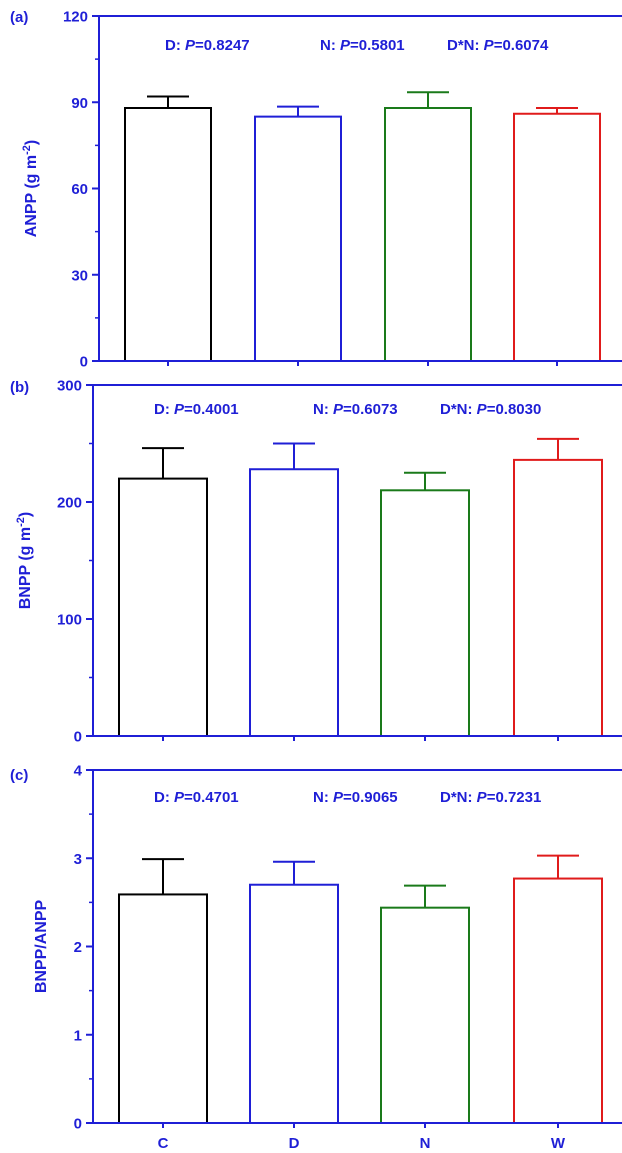  What do you see at coordinates (514, 409) in the screenshot?
I see `stat-p-value: =0.8030` at bounding box center [514, 409].